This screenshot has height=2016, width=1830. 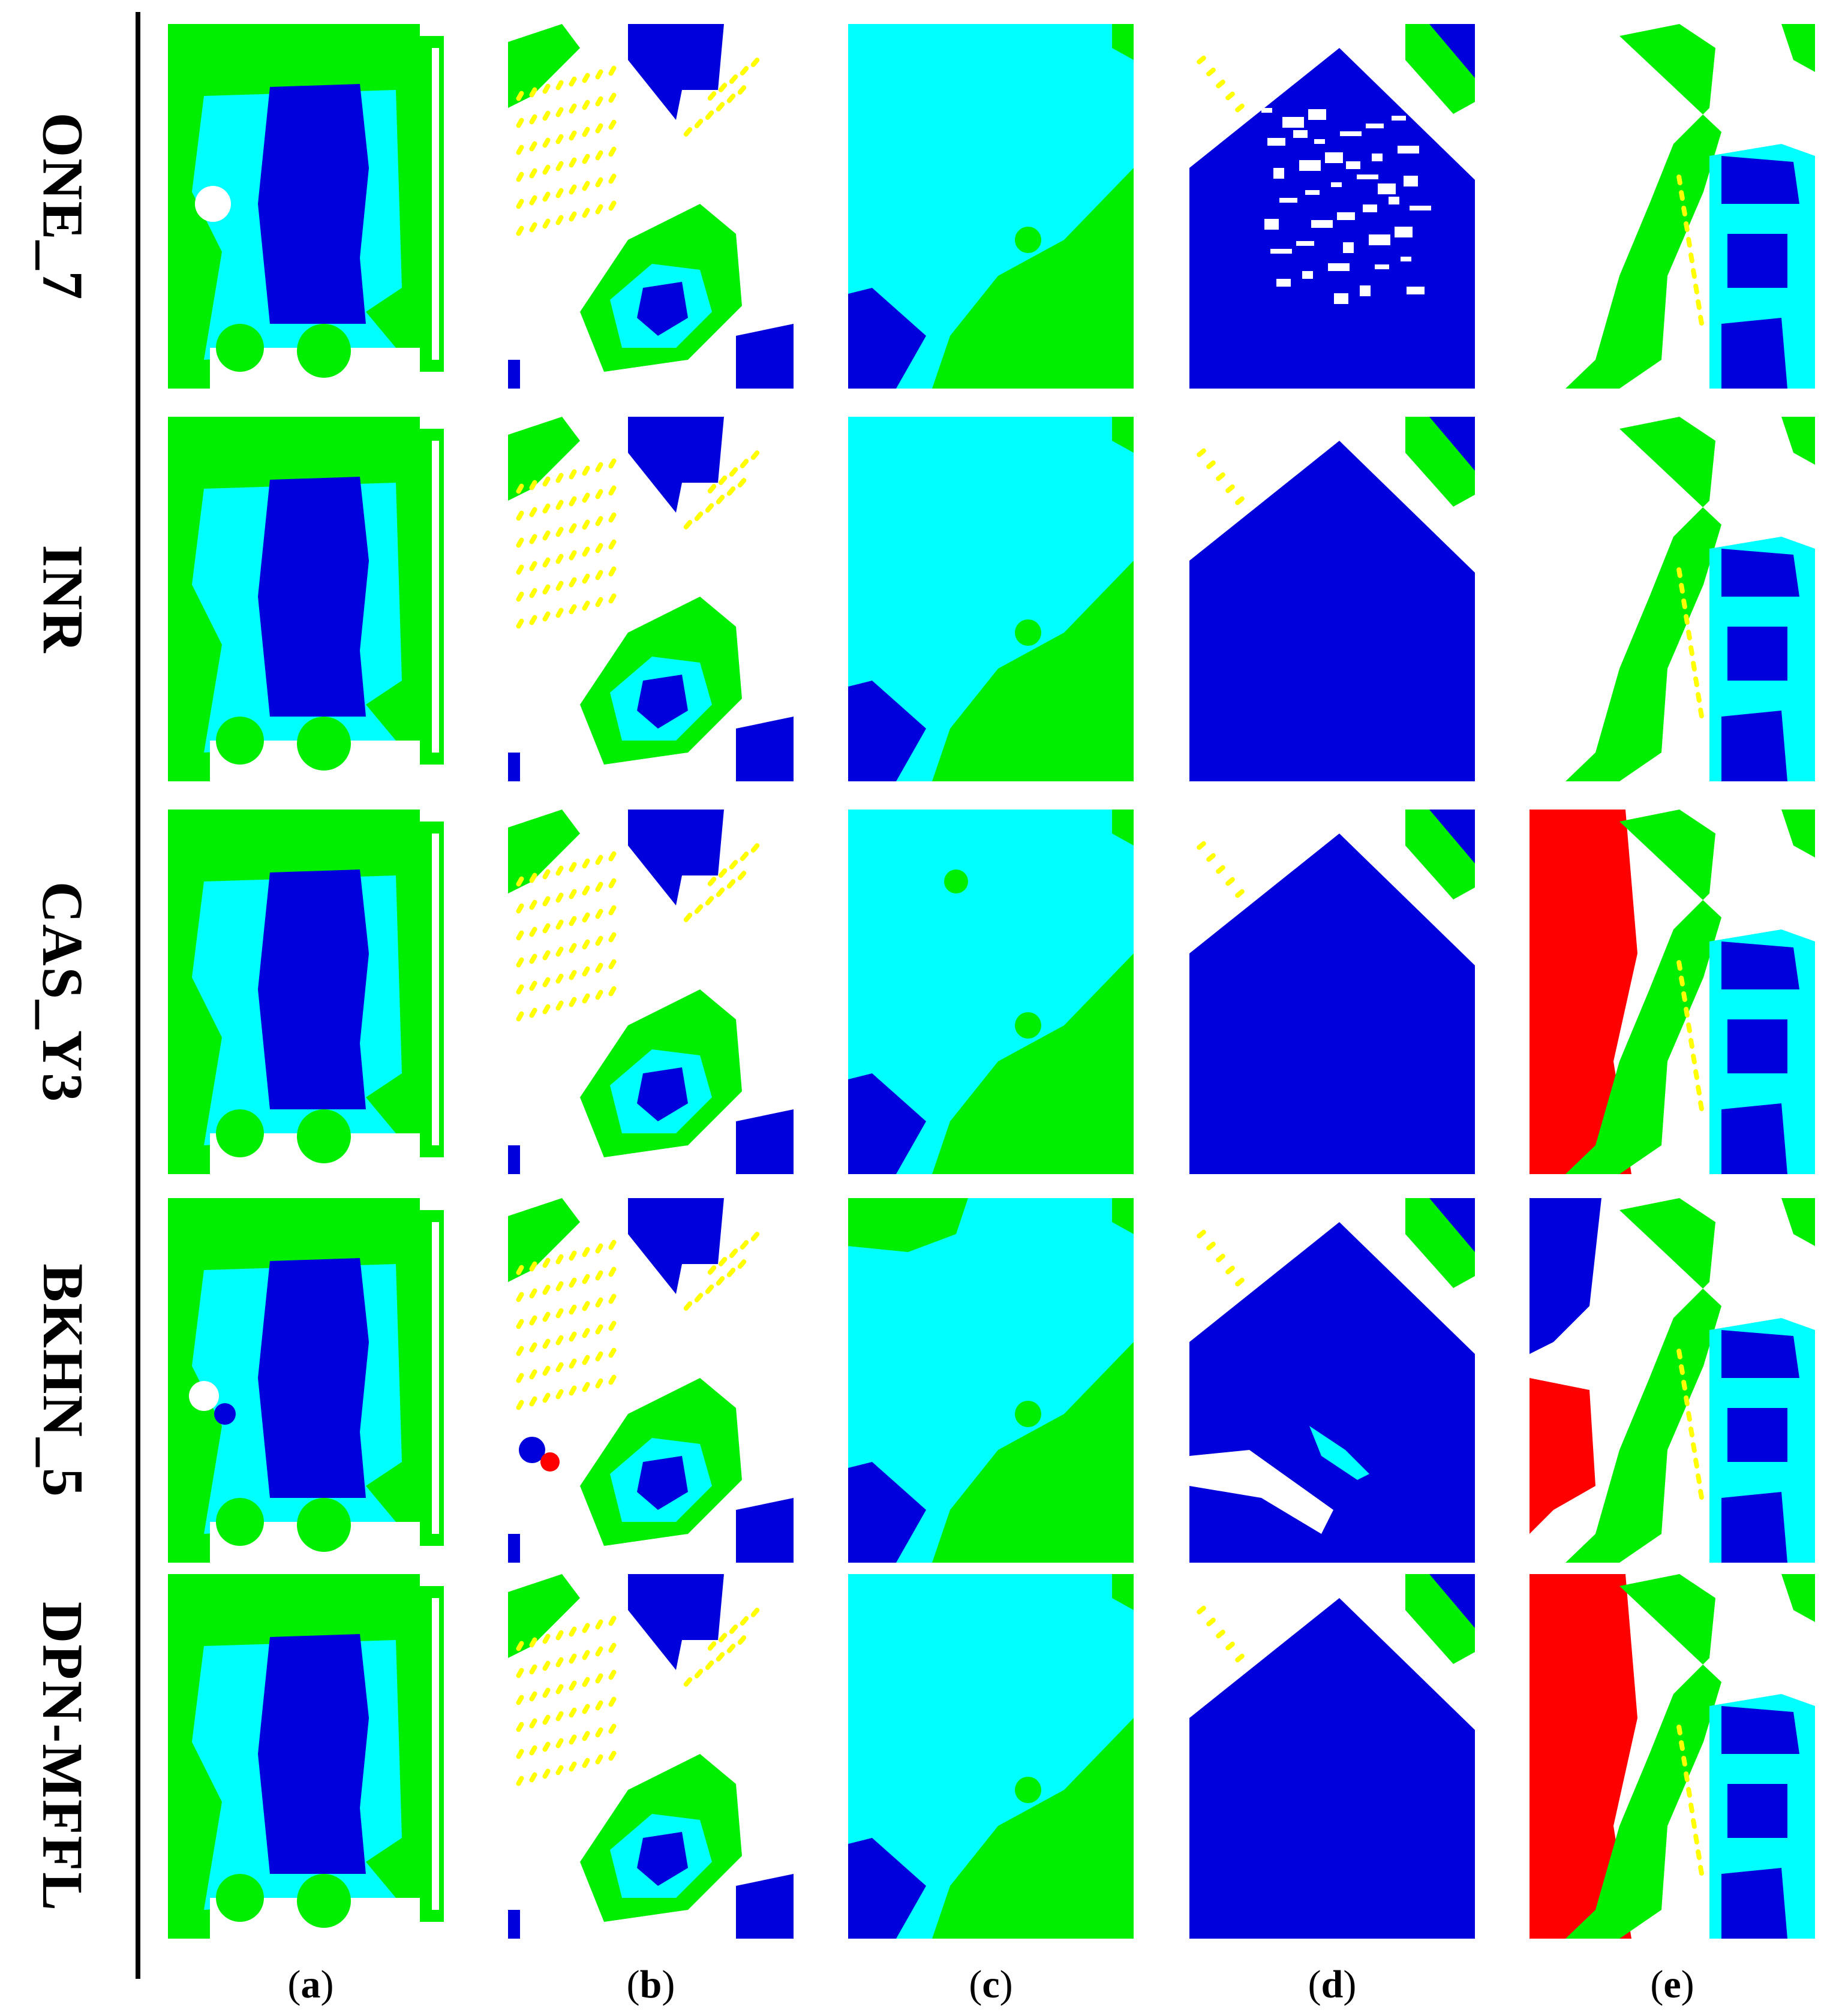 I want to click on column-label-3: (d), so click(x=1332, y=1985).